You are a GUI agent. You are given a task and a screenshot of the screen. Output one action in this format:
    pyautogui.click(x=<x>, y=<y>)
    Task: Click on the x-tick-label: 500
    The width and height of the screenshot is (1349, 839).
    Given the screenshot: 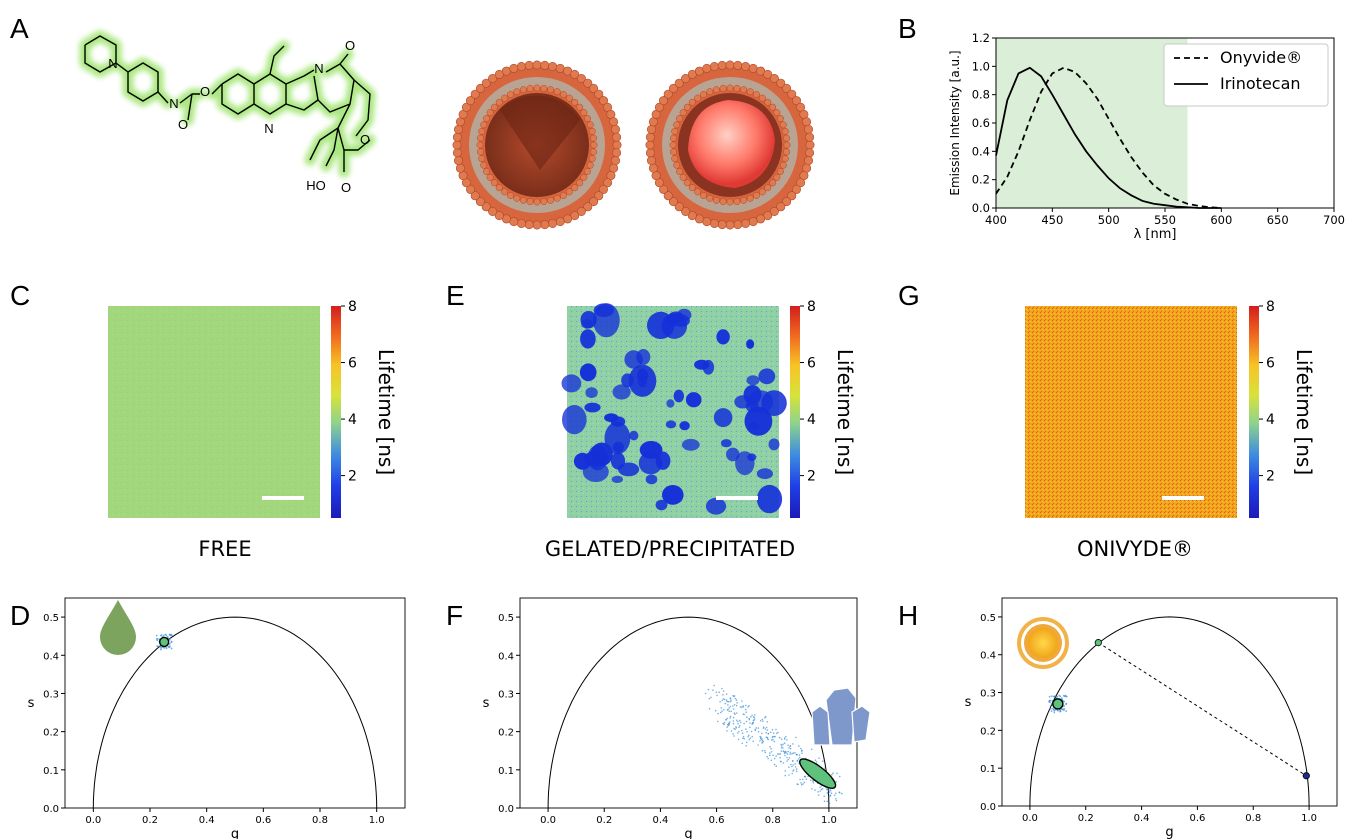 What is the action you would take?
    pyautogui.click(x=1109, y=220)
    